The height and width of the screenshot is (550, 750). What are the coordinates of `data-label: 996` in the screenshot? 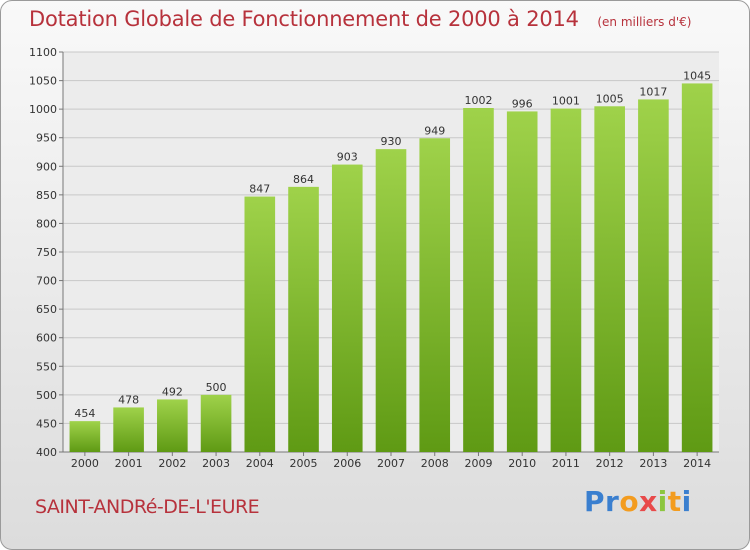 It's located at (522, 103).